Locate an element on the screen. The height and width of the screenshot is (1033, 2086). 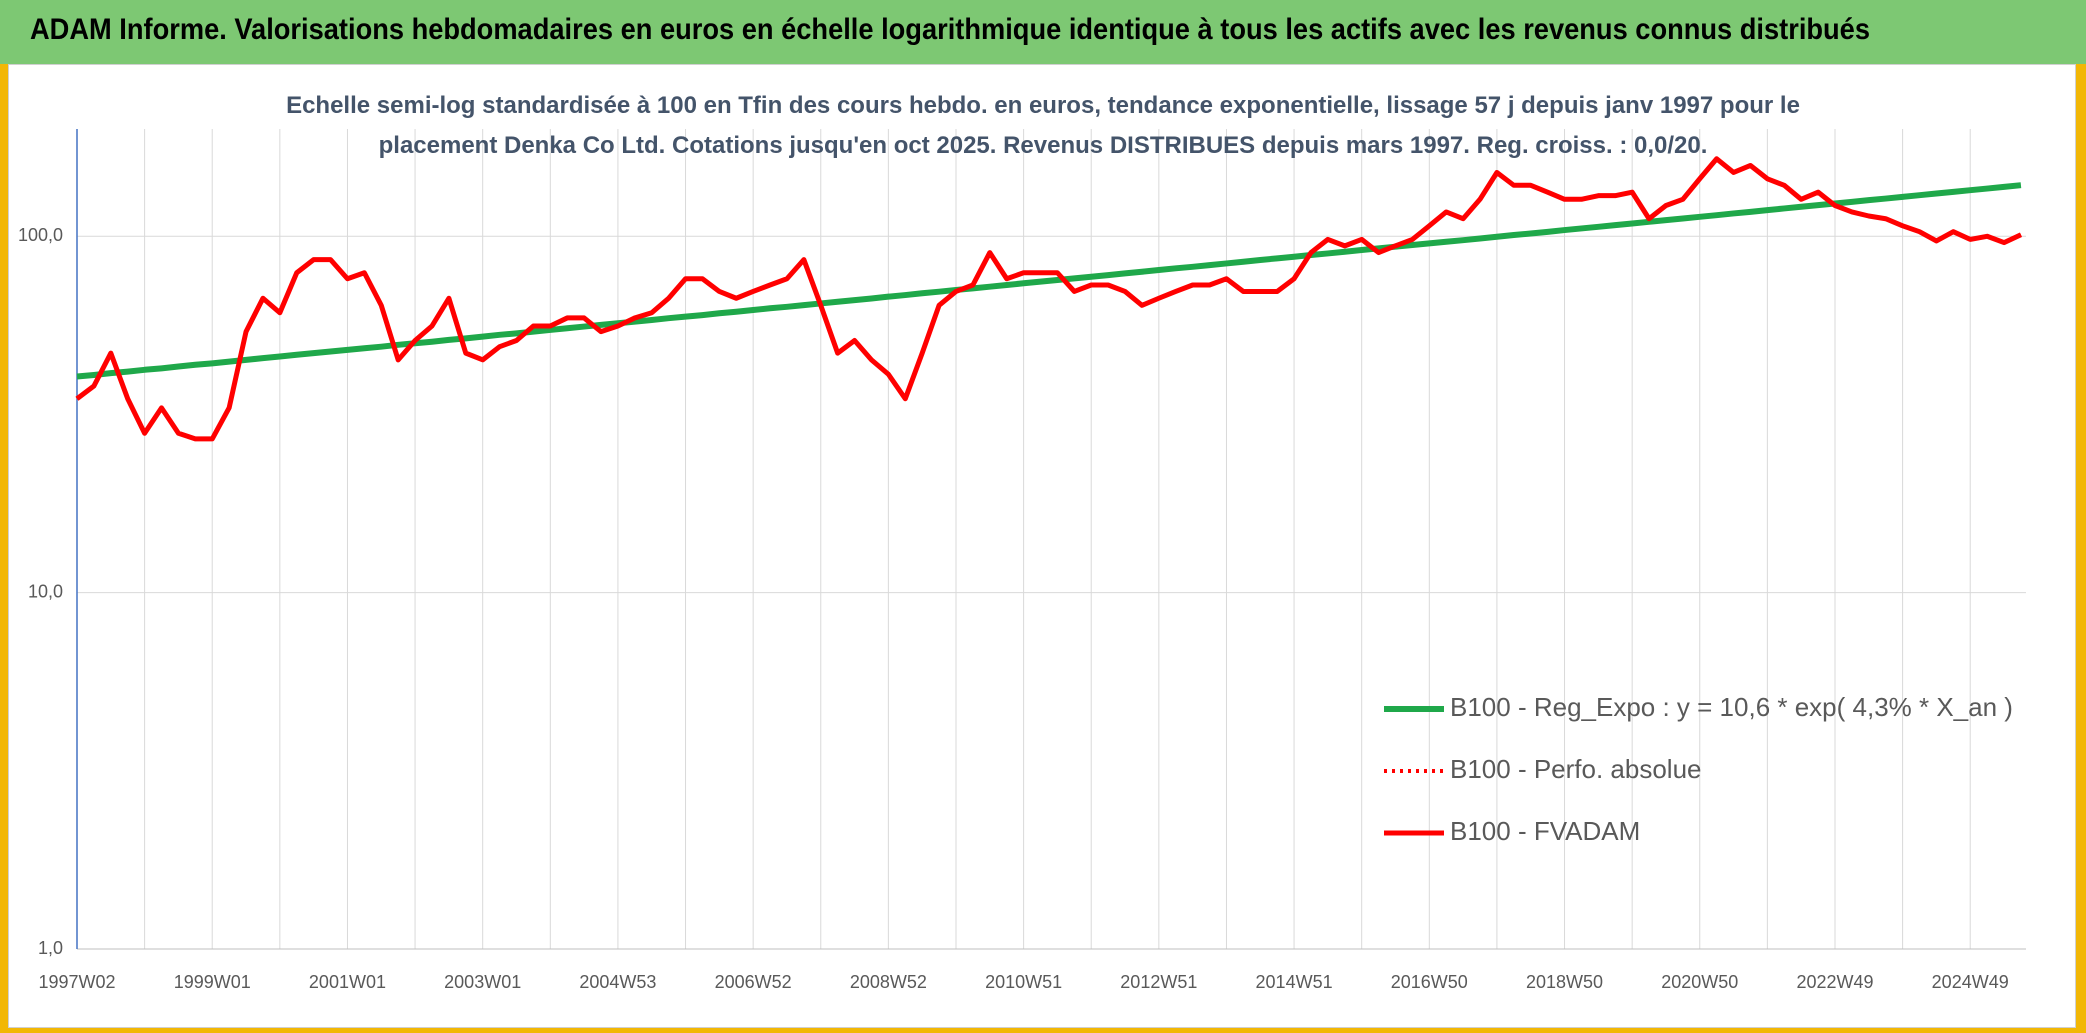
x-tick-label: 2012W51 is located at coordinates (1158, 982).